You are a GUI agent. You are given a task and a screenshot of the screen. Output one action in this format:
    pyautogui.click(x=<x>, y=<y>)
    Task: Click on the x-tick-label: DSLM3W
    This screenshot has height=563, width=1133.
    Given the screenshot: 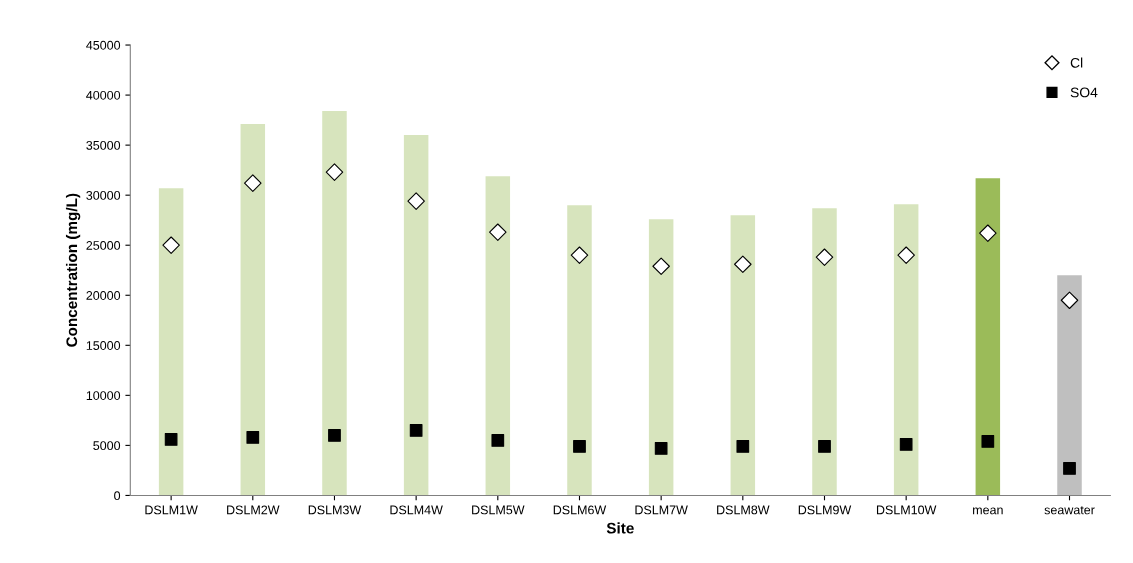 What is the action you would take?
    pyautogui.click(x=335, y=510)
    